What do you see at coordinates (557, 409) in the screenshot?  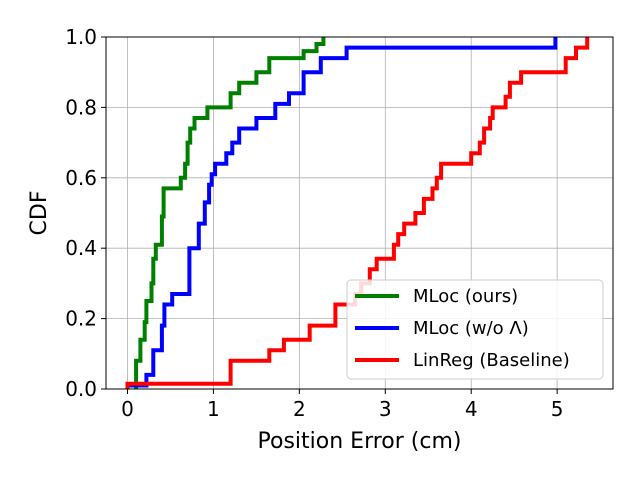 I see `x-tick-label: 5` at bounding box center [557, 409].